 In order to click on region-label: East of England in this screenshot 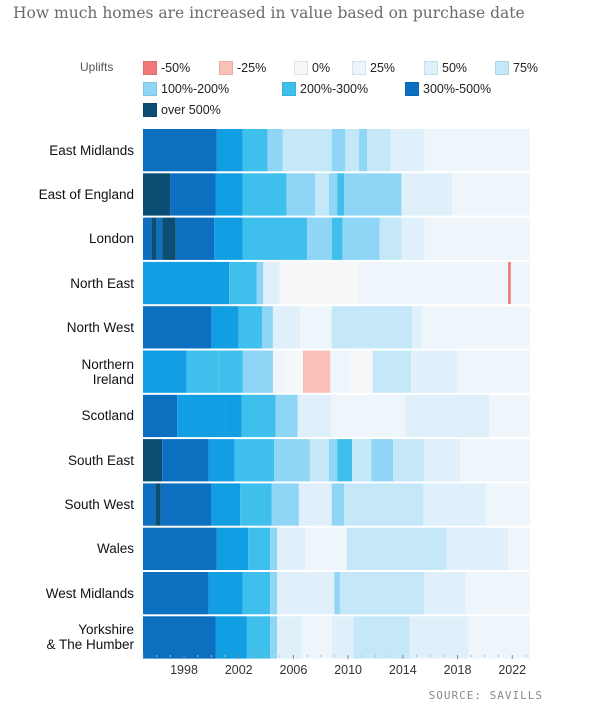, I will do `click(86, 194)`.